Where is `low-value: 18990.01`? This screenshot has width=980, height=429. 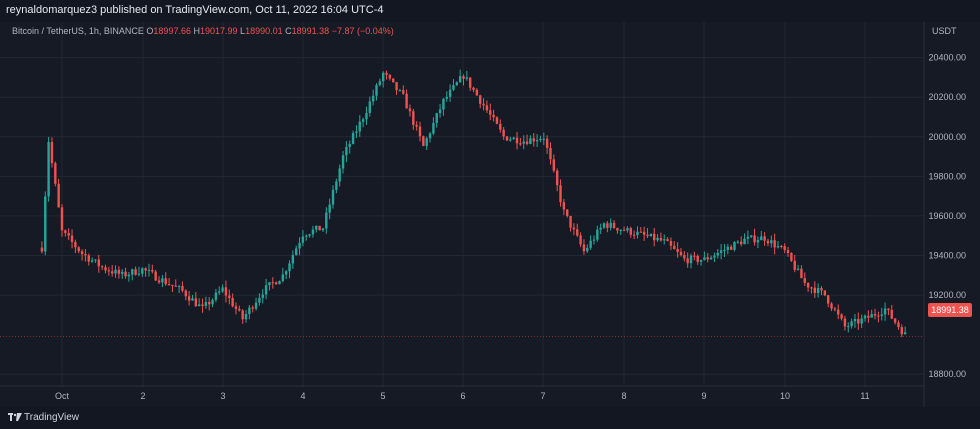 low-value: 18990.01 is located at coordinates (264, 31).